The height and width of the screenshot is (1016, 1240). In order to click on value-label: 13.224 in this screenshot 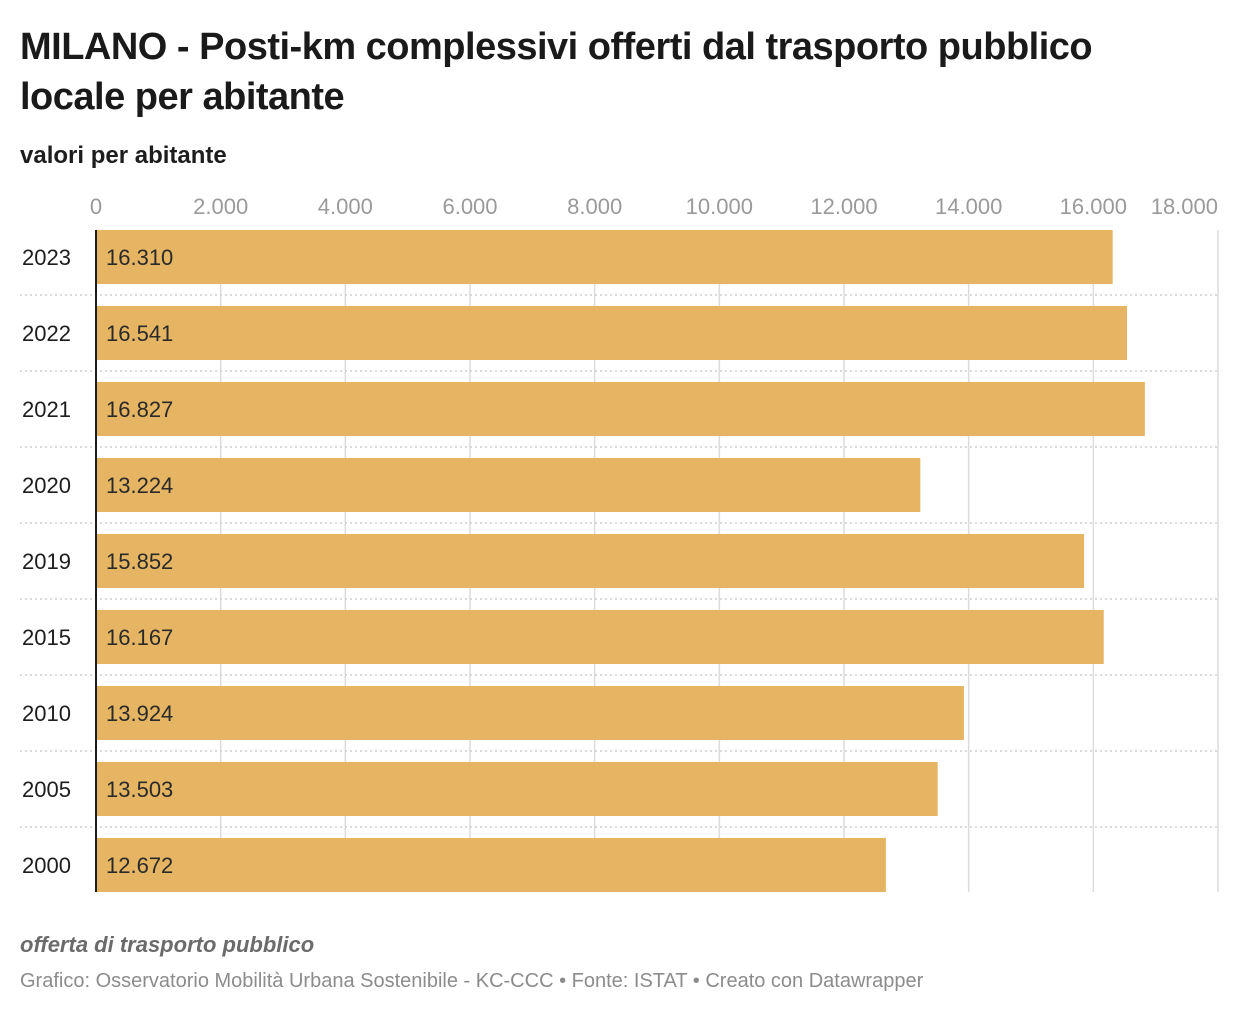, I will do `click(139, 485)`.